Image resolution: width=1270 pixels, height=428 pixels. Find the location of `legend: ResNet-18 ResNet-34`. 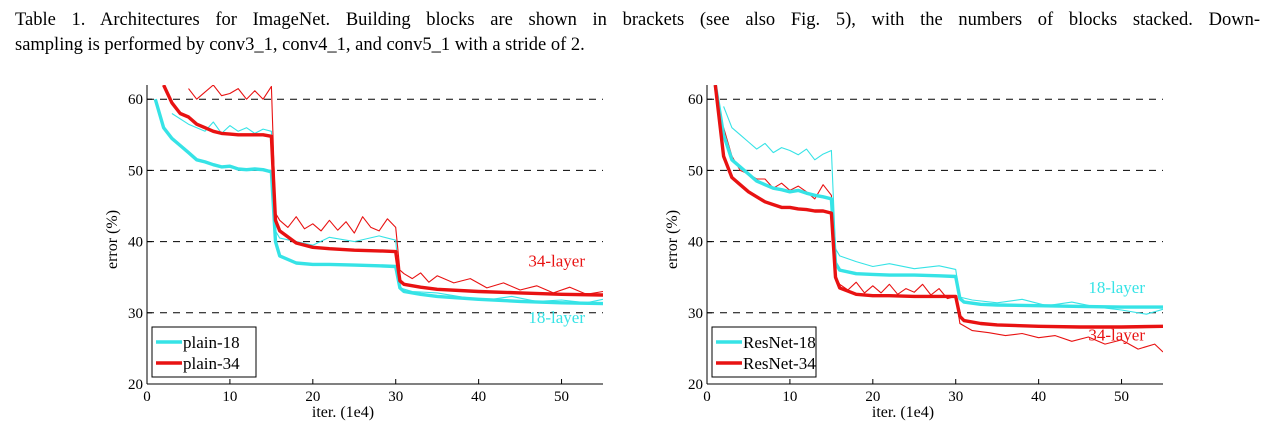

legend: ResNet-18 ResNet-34 is located at coordinates (764, 352).